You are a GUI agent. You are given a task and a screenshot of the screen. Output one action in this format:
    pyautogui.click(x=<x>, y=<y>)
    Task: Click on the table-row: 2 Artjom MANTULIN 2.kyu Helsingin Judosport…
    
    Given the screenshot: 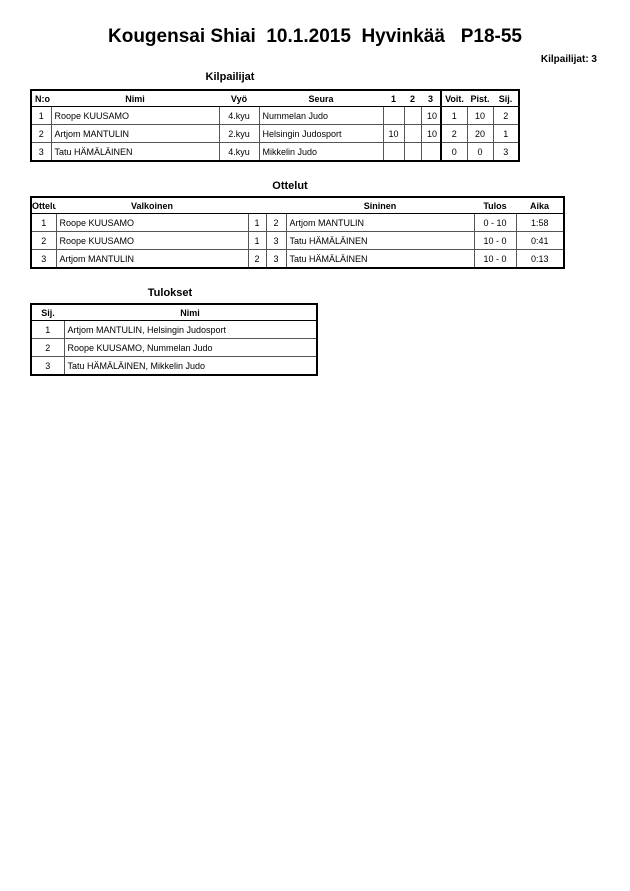 What is the action you would take?
    pyautogui.click(x=275, y=133)
    